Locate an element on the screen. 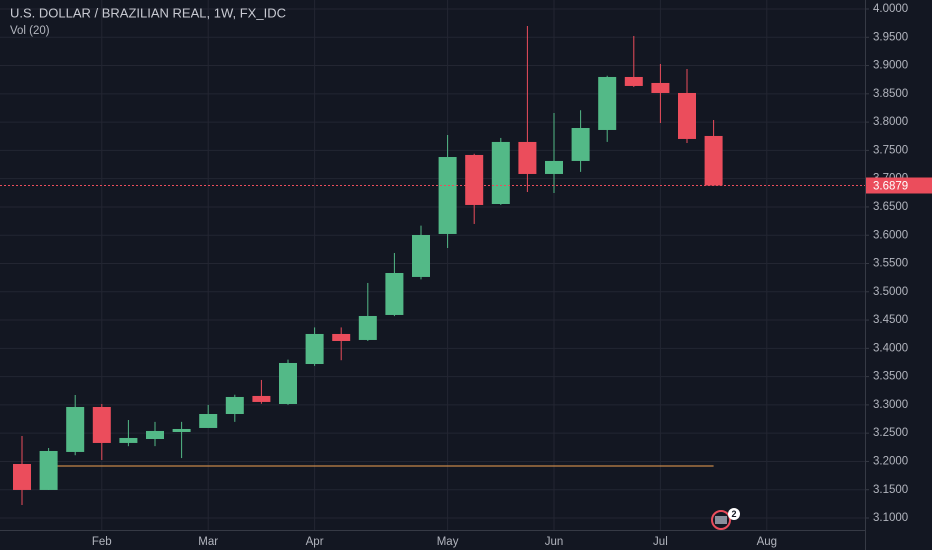  x-tick-label: Jun is located at coordinates (554, 542).